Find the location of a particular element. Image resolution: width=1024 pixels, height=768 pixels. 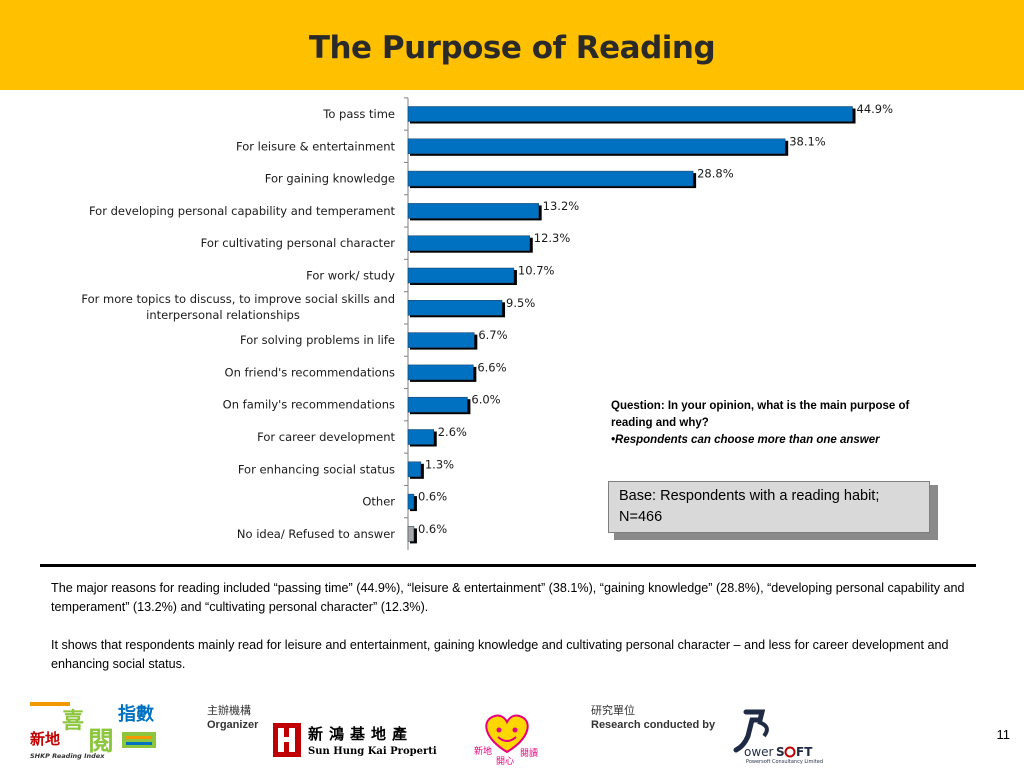

bar-value-label: 10.7% is located at coordinates (536, 271).